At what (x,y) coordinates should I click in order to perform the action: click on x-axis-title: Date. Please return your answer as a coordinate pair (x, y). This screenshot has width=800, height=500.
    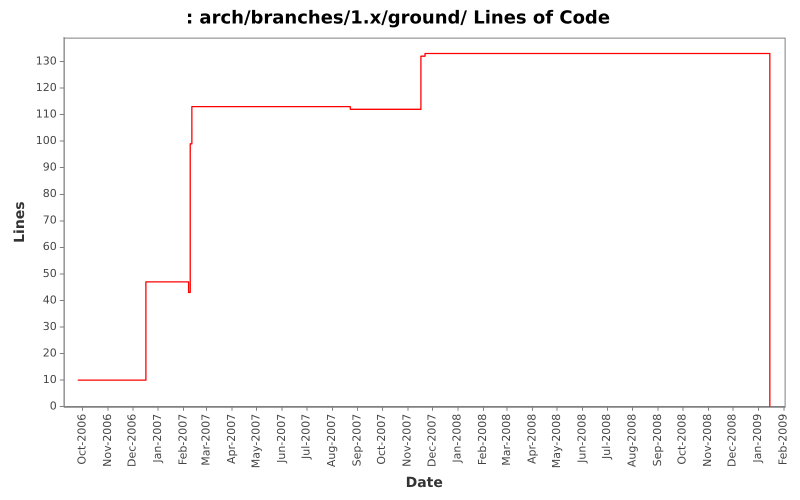
    Looking at the image, I should click on (424, 483).